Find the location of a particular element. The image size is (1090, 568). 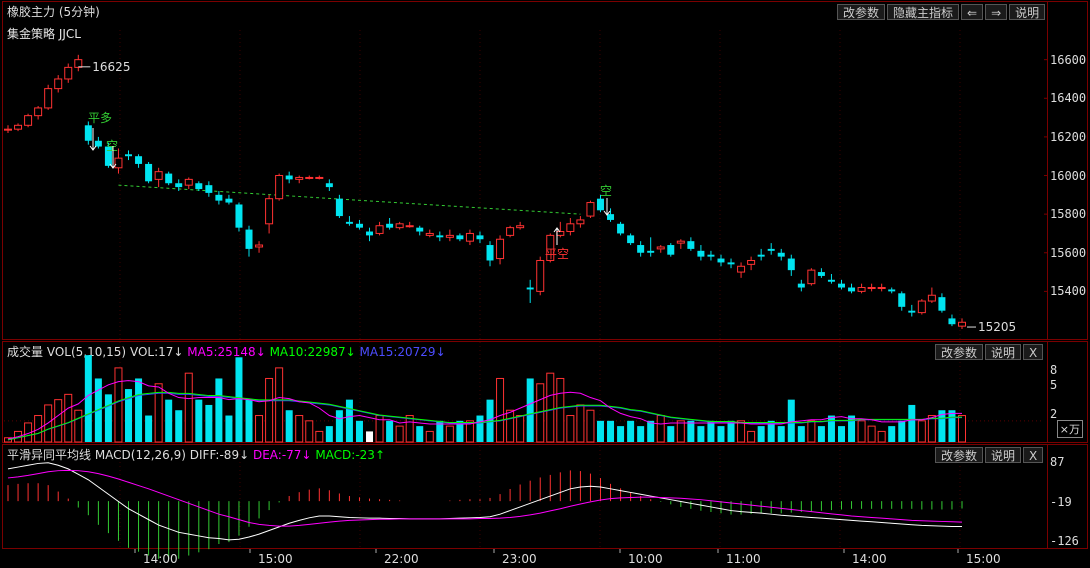

volume-edit-params-button: 改参数 is located at coordinates (959, 352).